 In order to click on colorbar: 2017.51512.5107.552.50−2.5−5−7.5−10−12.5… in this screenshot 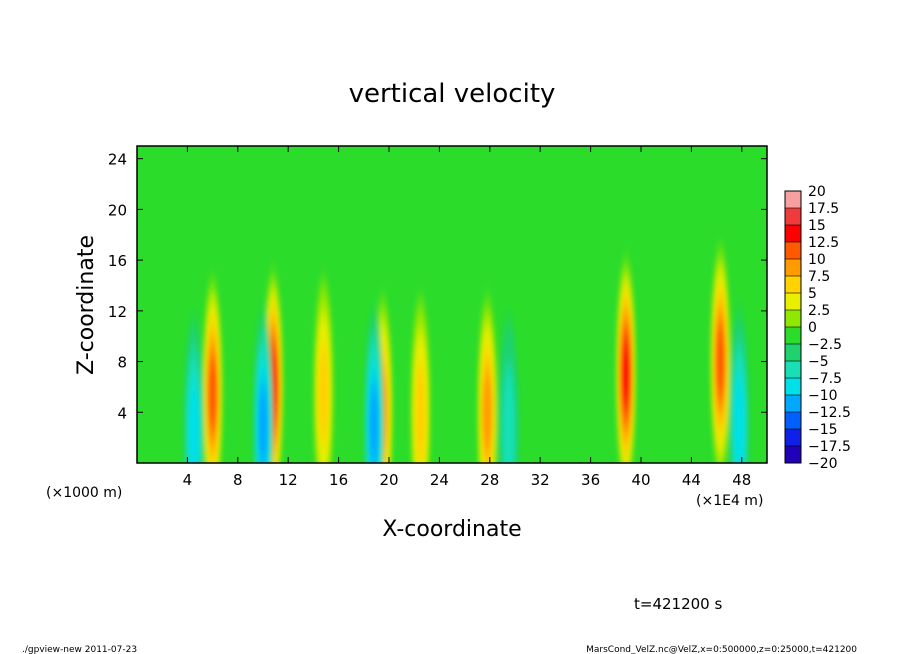, I will do `click(817, 328)`.